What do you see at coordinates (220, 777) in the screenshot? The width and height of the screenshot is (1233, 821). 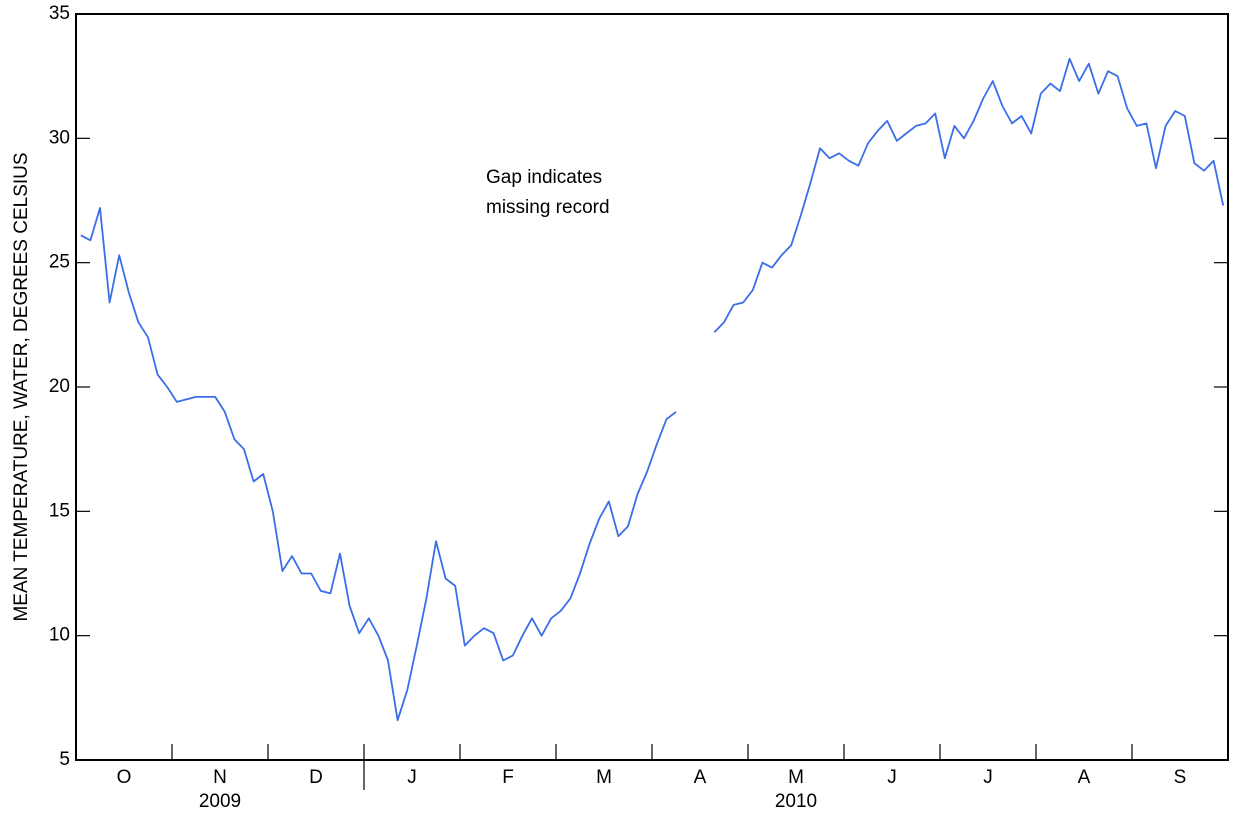 I see `x-tick-label: N` at bounding box center [220, 777].